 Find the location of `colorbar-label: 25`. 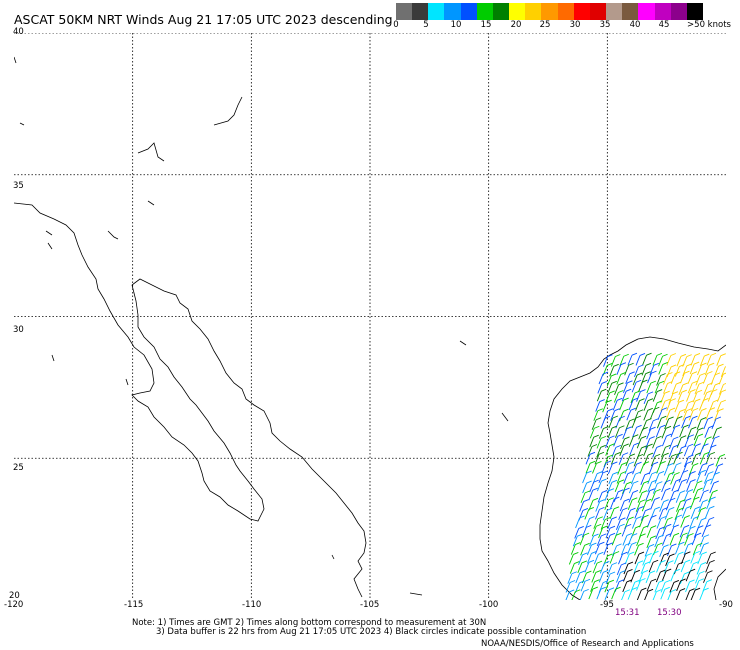

colorbar-label: 25 is located at coordinates (545, 25).